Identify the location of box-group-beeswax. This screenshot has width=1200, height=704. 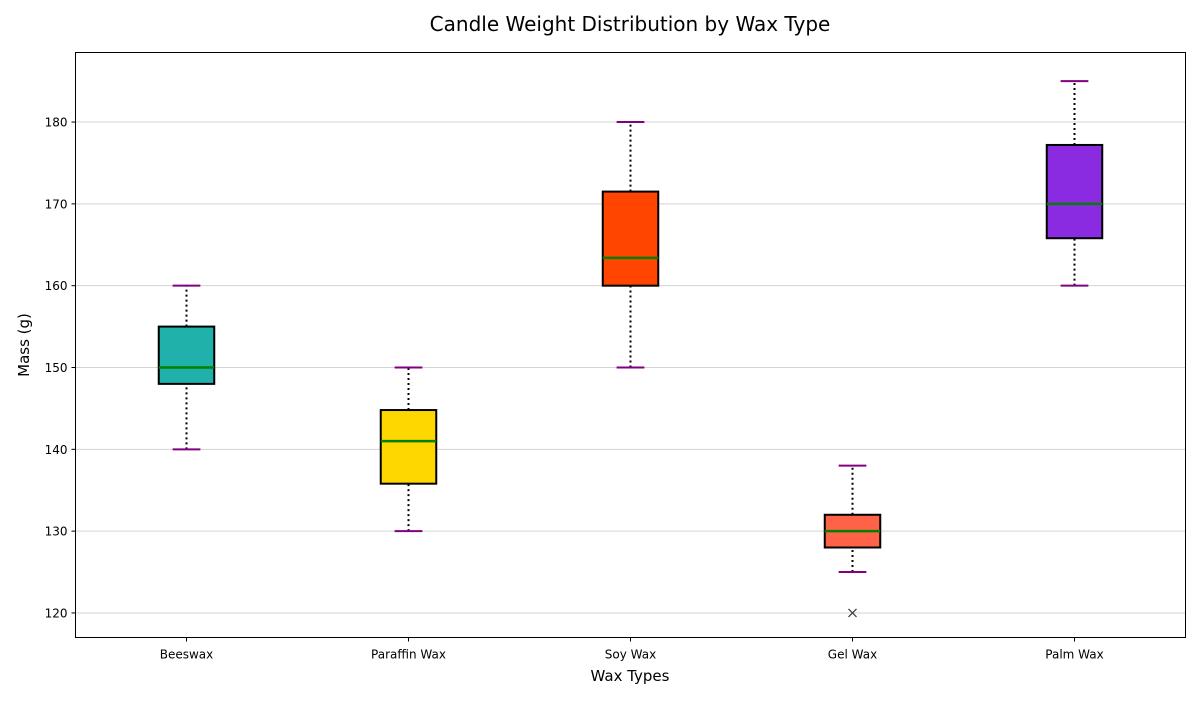
(187, 368).